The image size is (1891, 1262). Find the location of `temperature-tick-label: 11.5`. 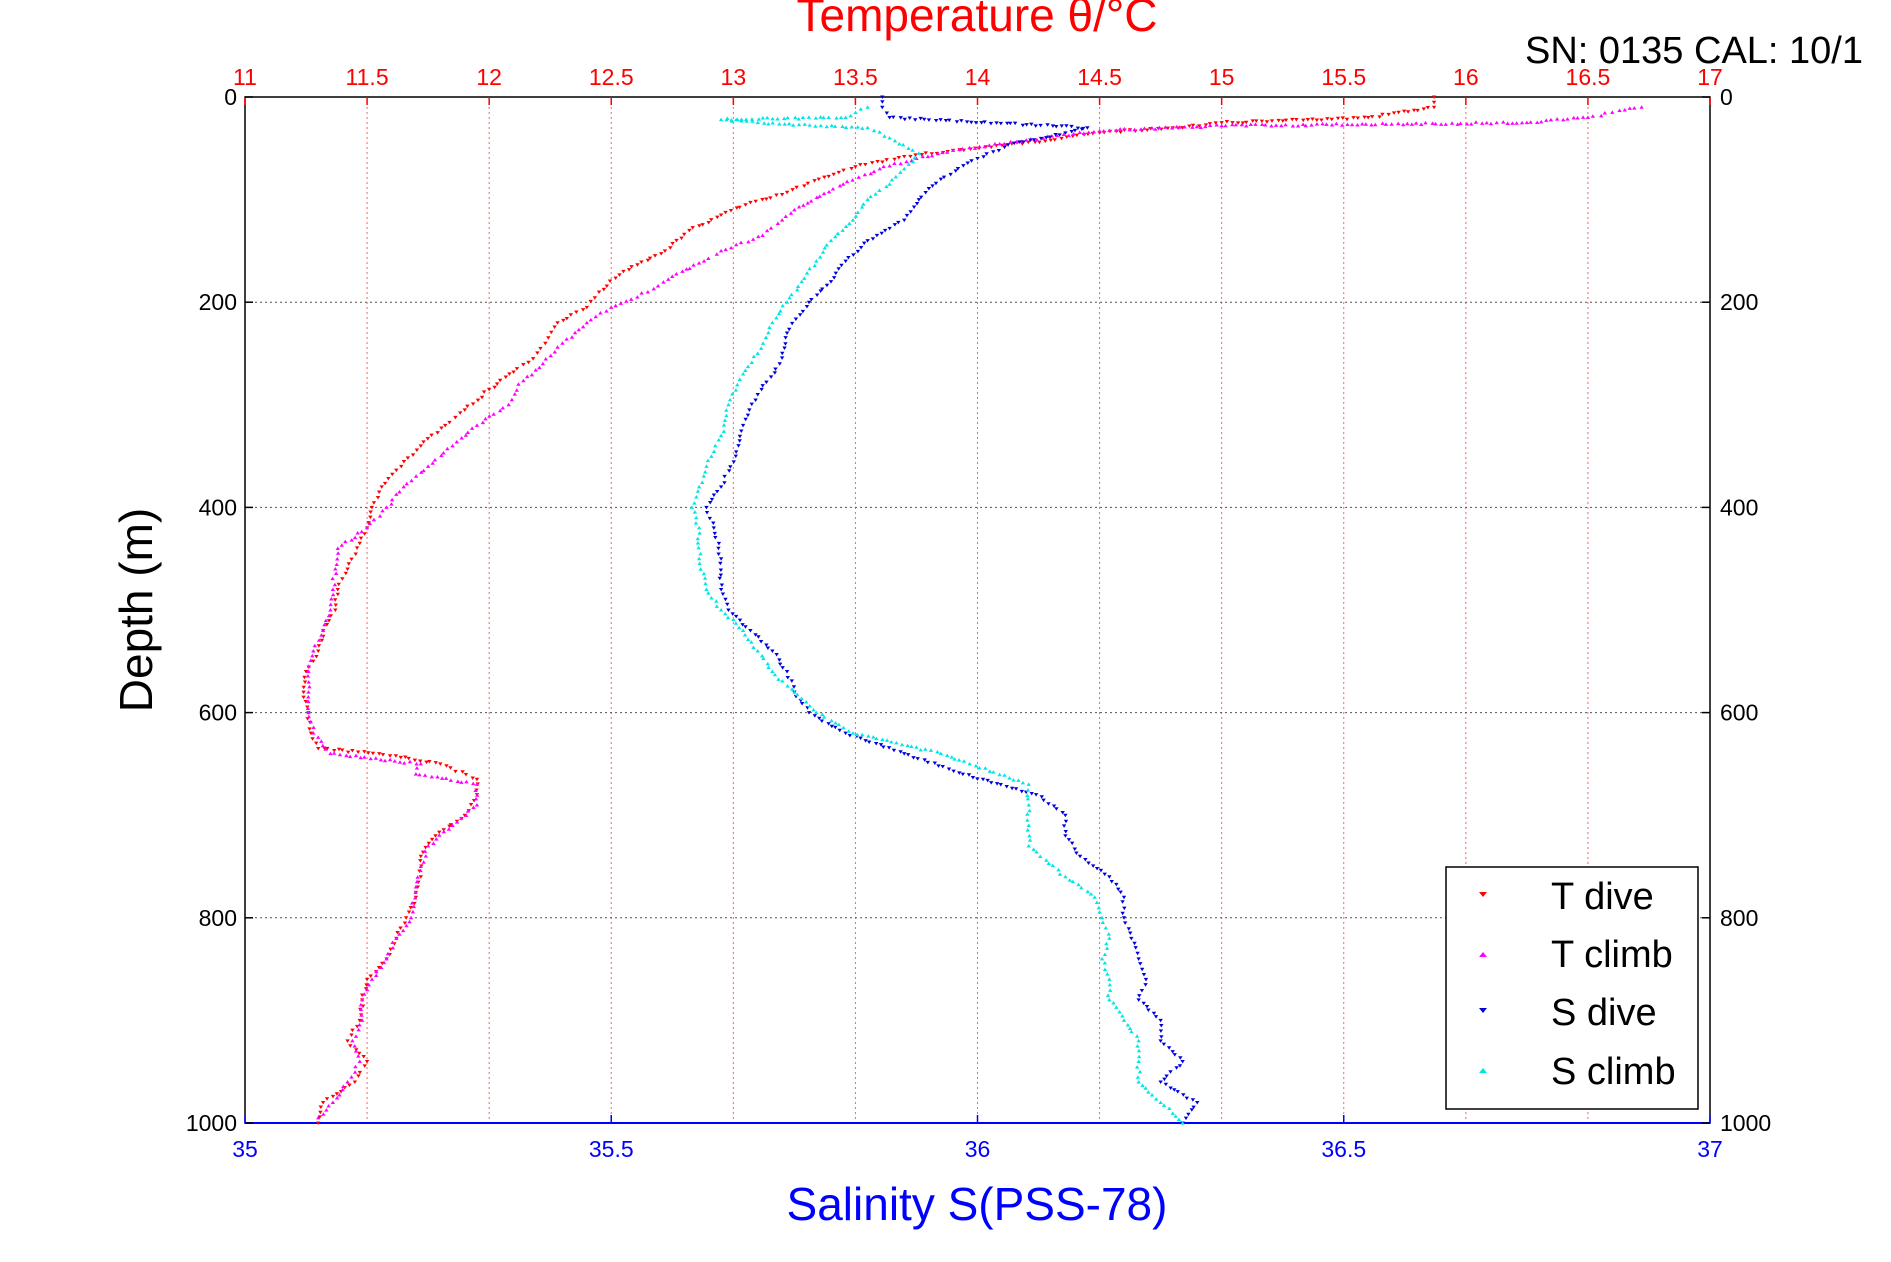

temperature-tick-label: 11.5 is located at coordinates (367, 77).